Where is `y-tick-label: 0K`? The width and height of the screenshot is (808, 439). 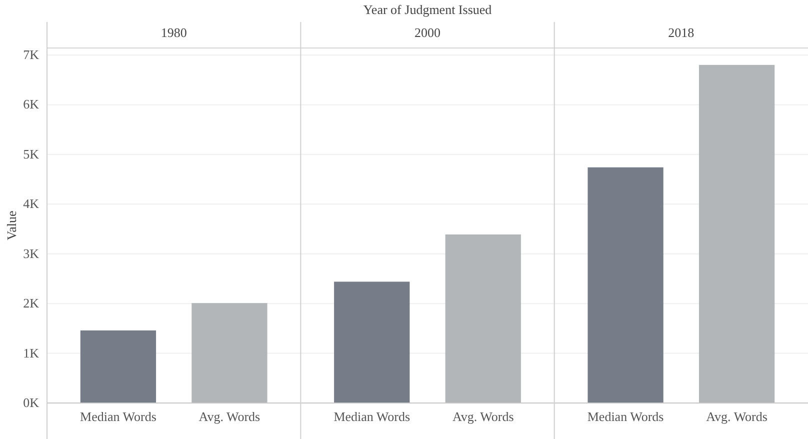
y-tick-label: 0K is located at coordinates (31, 402).